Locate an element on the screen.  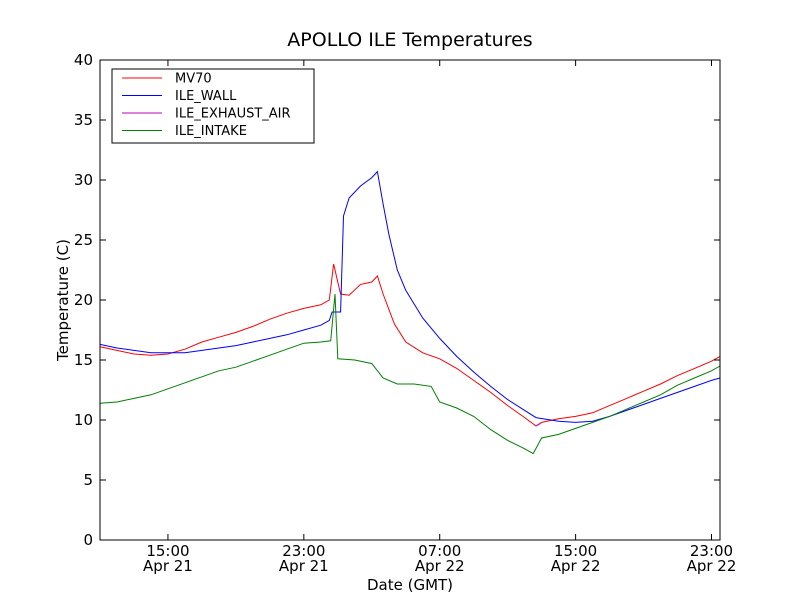
legend-label: ILE_EXHAUST_AIR is located at coordinates (233, 114).